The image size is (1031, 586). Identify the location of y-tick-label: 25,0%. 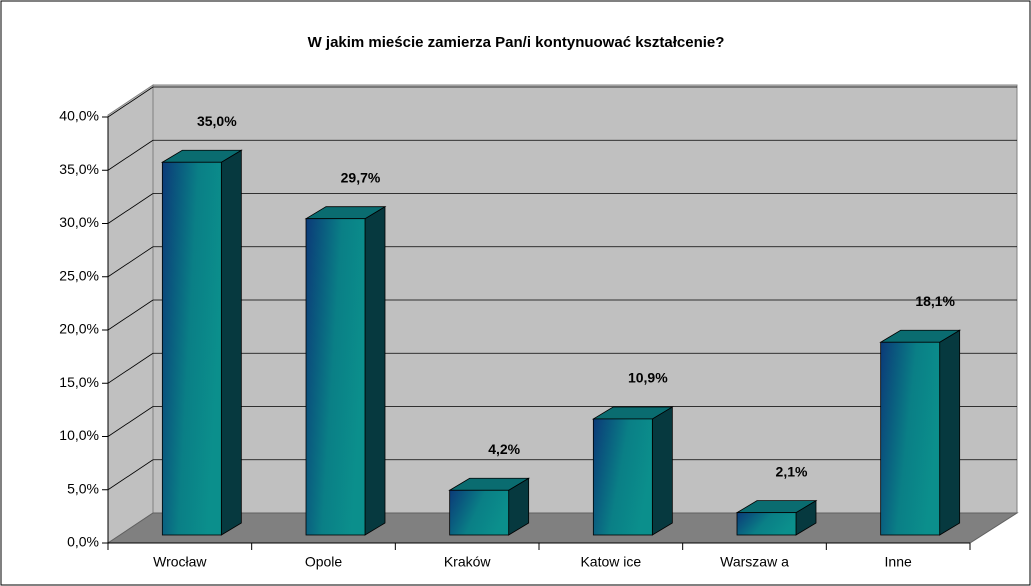
(79, 275).